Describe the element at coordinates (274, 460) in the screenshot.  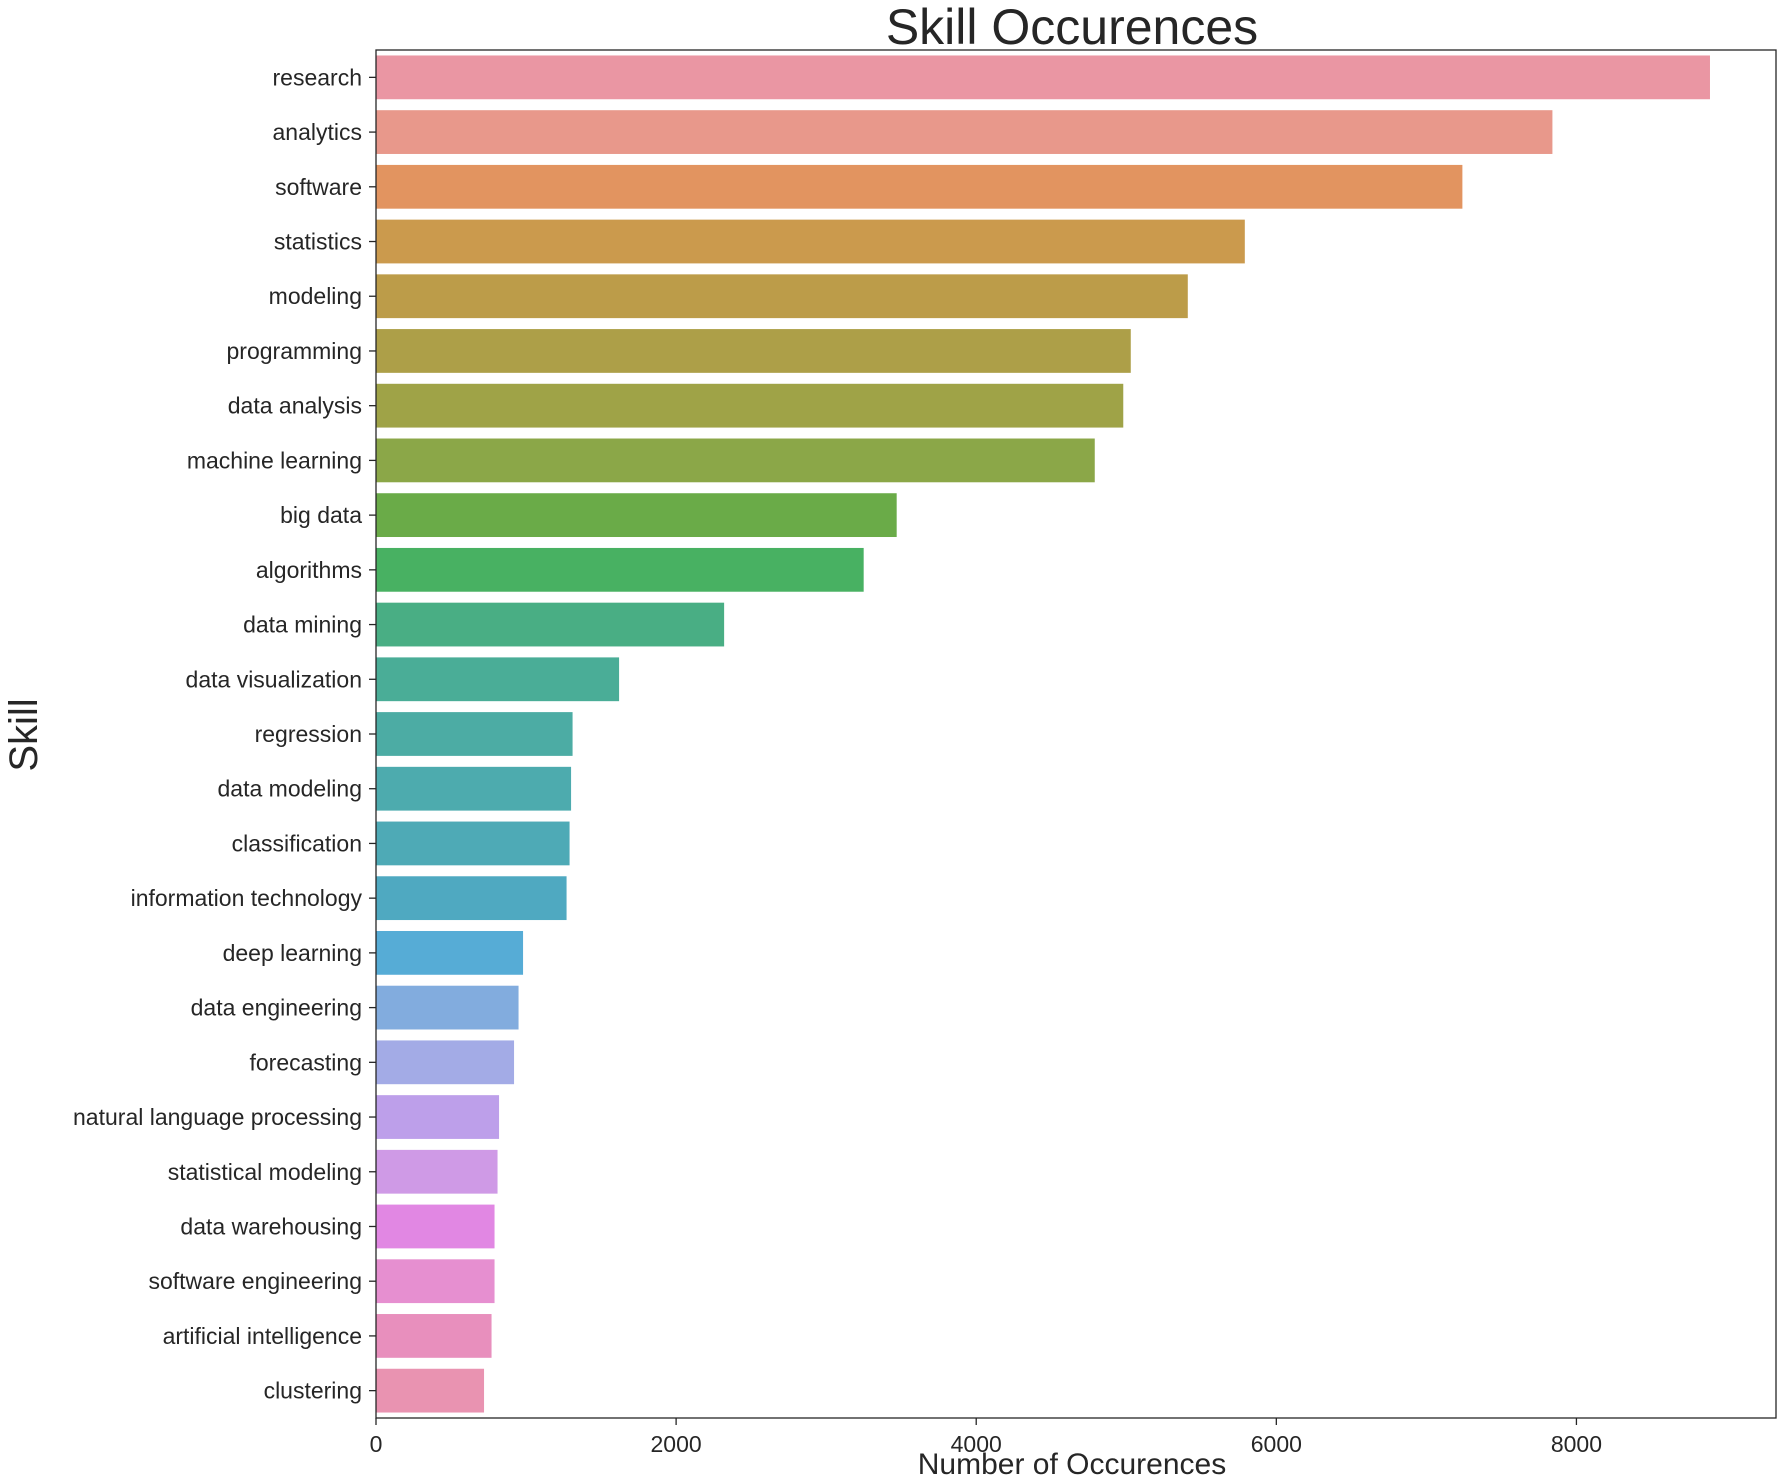
I see `y-tick-label: machine learning` at that location.